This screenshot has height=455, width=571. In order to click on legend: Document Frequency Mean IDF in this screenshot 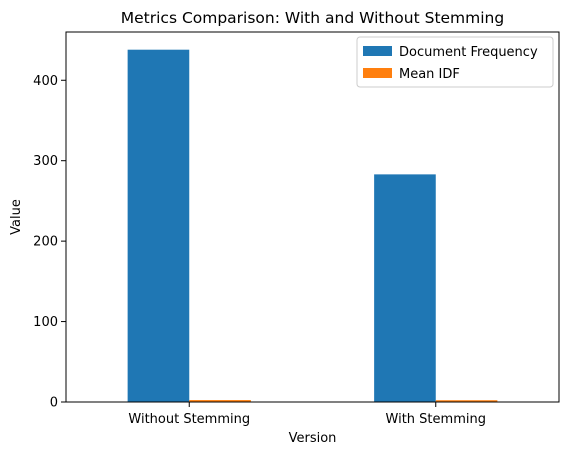, I will do `click(455, 62)`.